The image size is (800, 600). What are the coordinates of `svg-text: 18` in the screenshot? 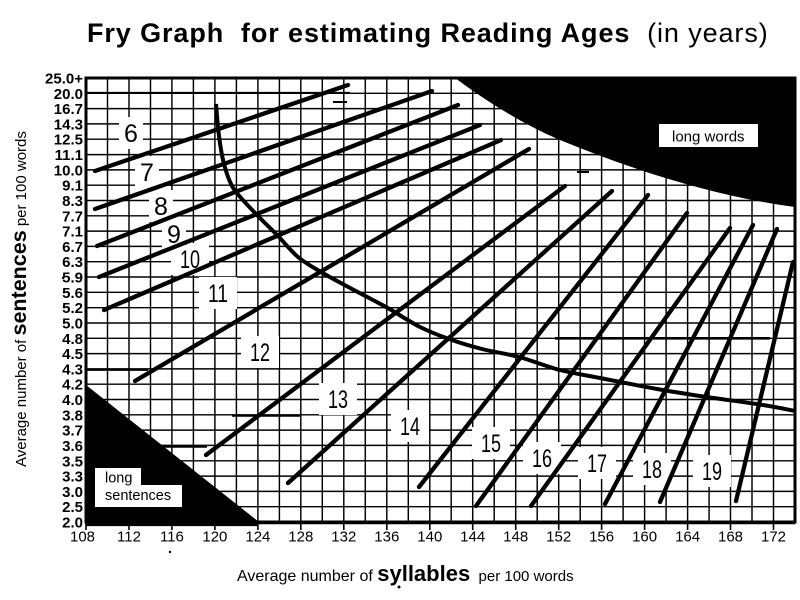 It's located at (652, 470).